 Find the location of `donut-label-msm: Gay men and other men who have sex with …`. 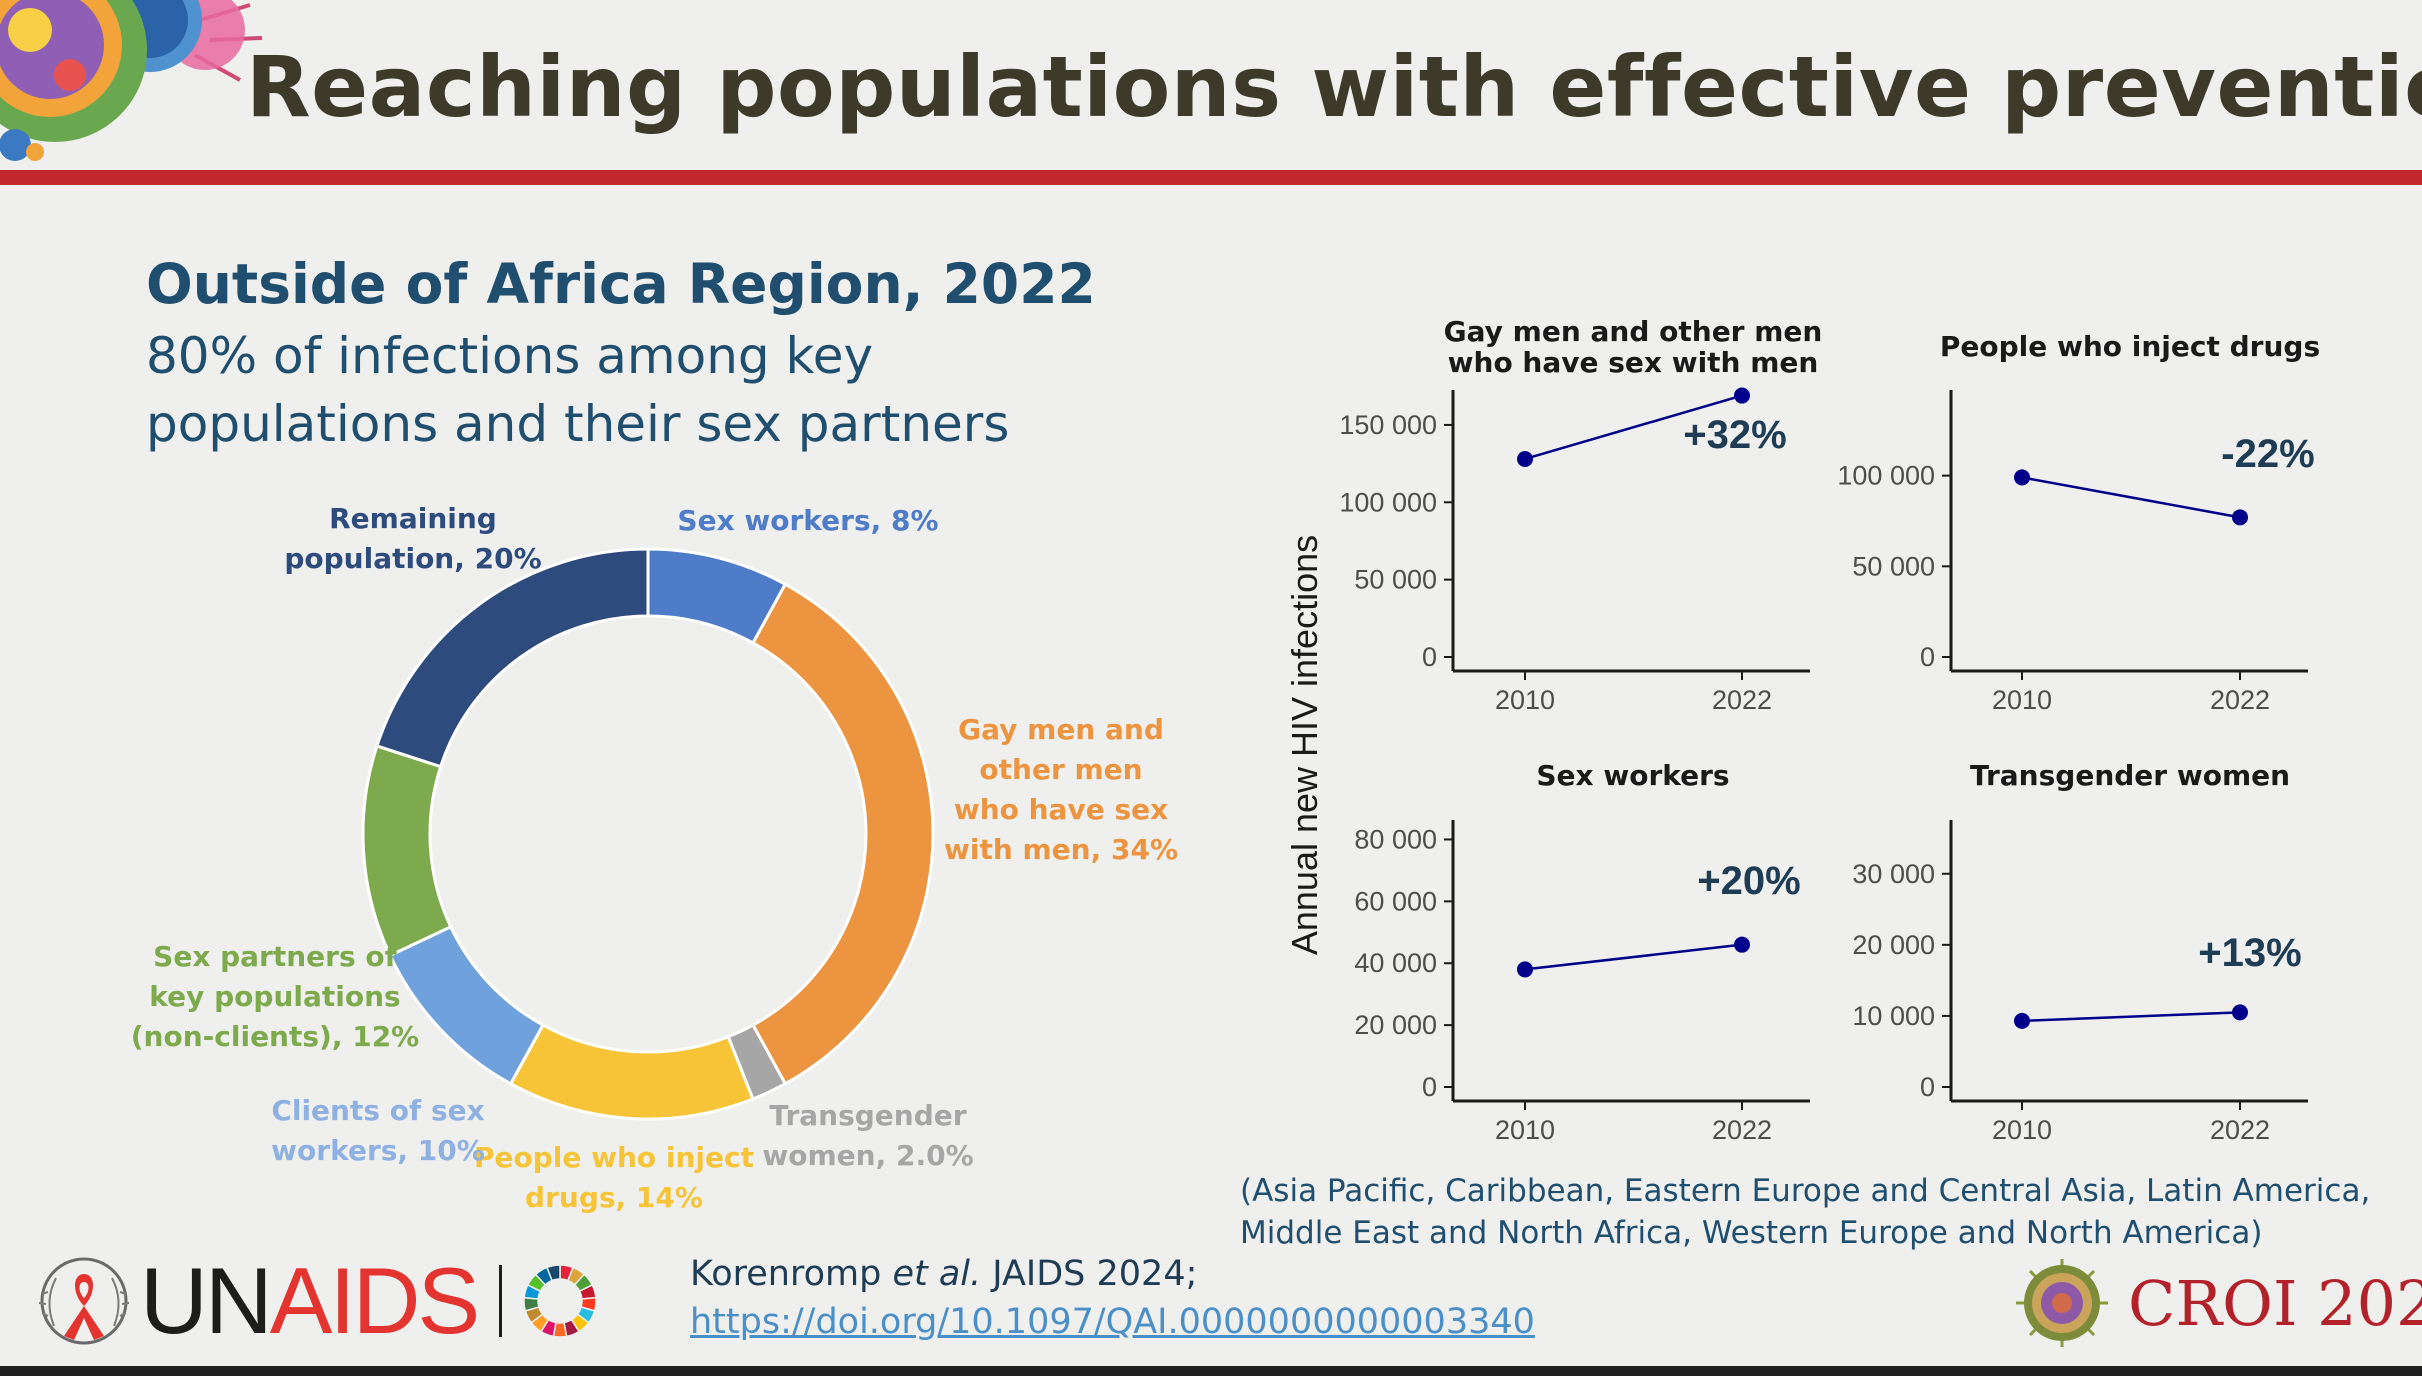

donut-label-msm: Gay men and other men who have sex with … is located at coordinates (1061, 789).